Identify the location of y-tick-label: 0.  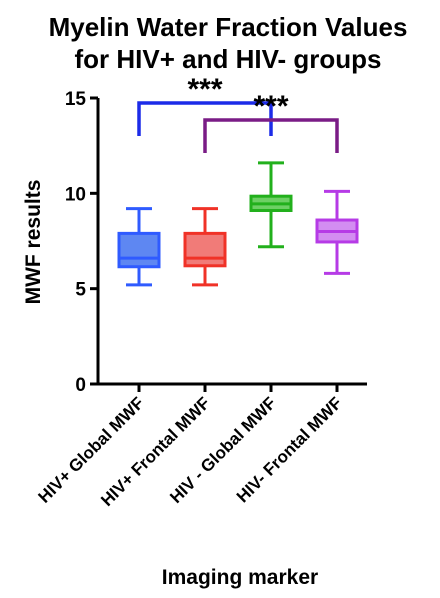
(80, 385).